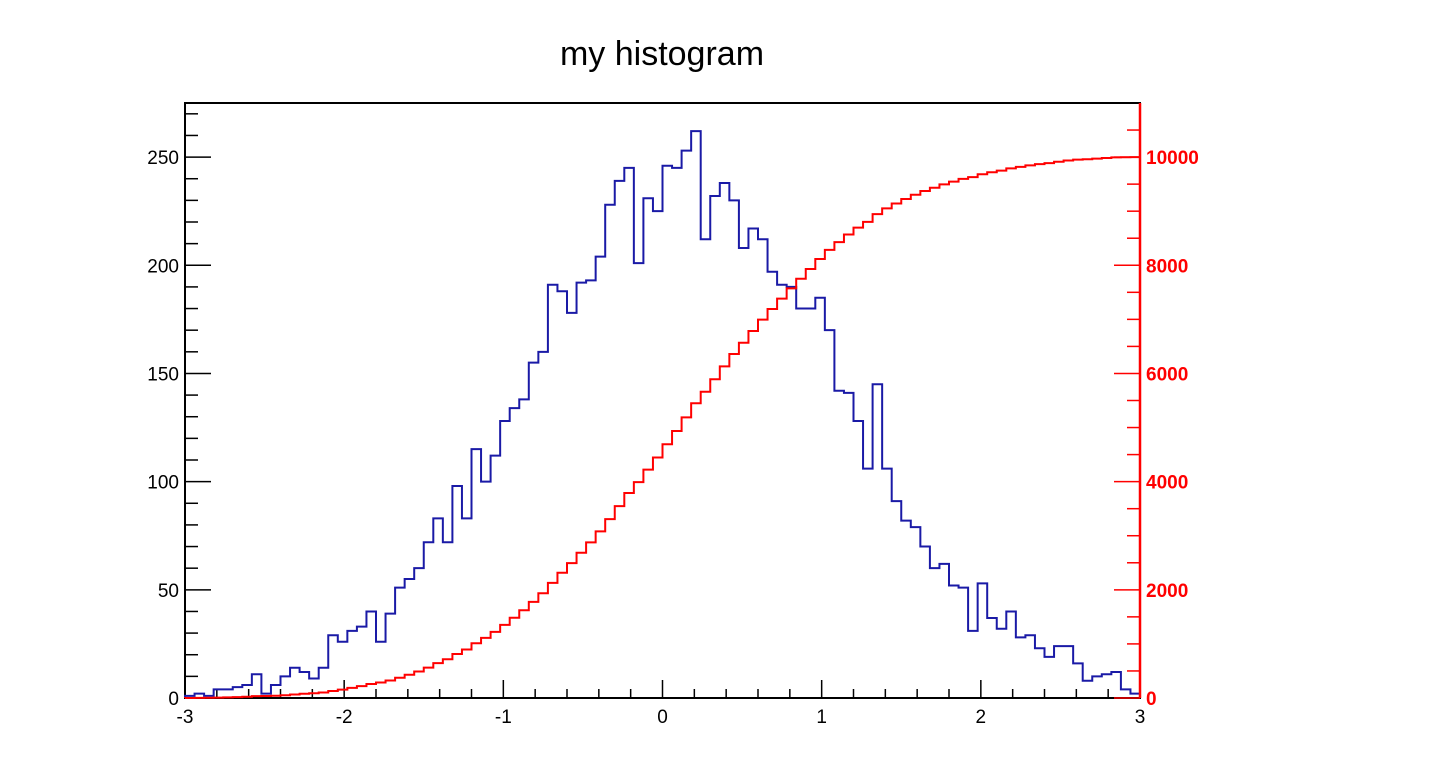  What do you see at coordinates (198, 406) in the screenshot?
I see `left-axis-ticks` at bounding box center [198, 406].